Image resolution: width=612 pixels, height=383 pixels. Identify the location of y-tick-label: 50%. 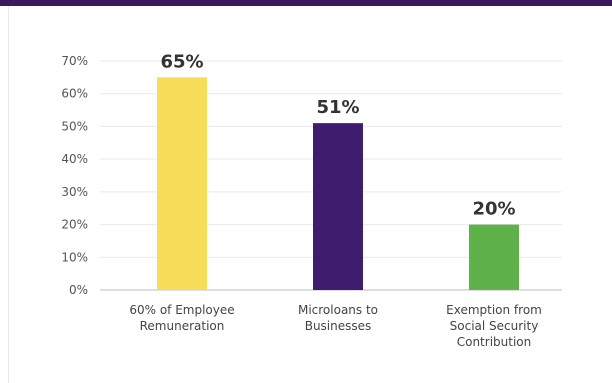
(74, 126).